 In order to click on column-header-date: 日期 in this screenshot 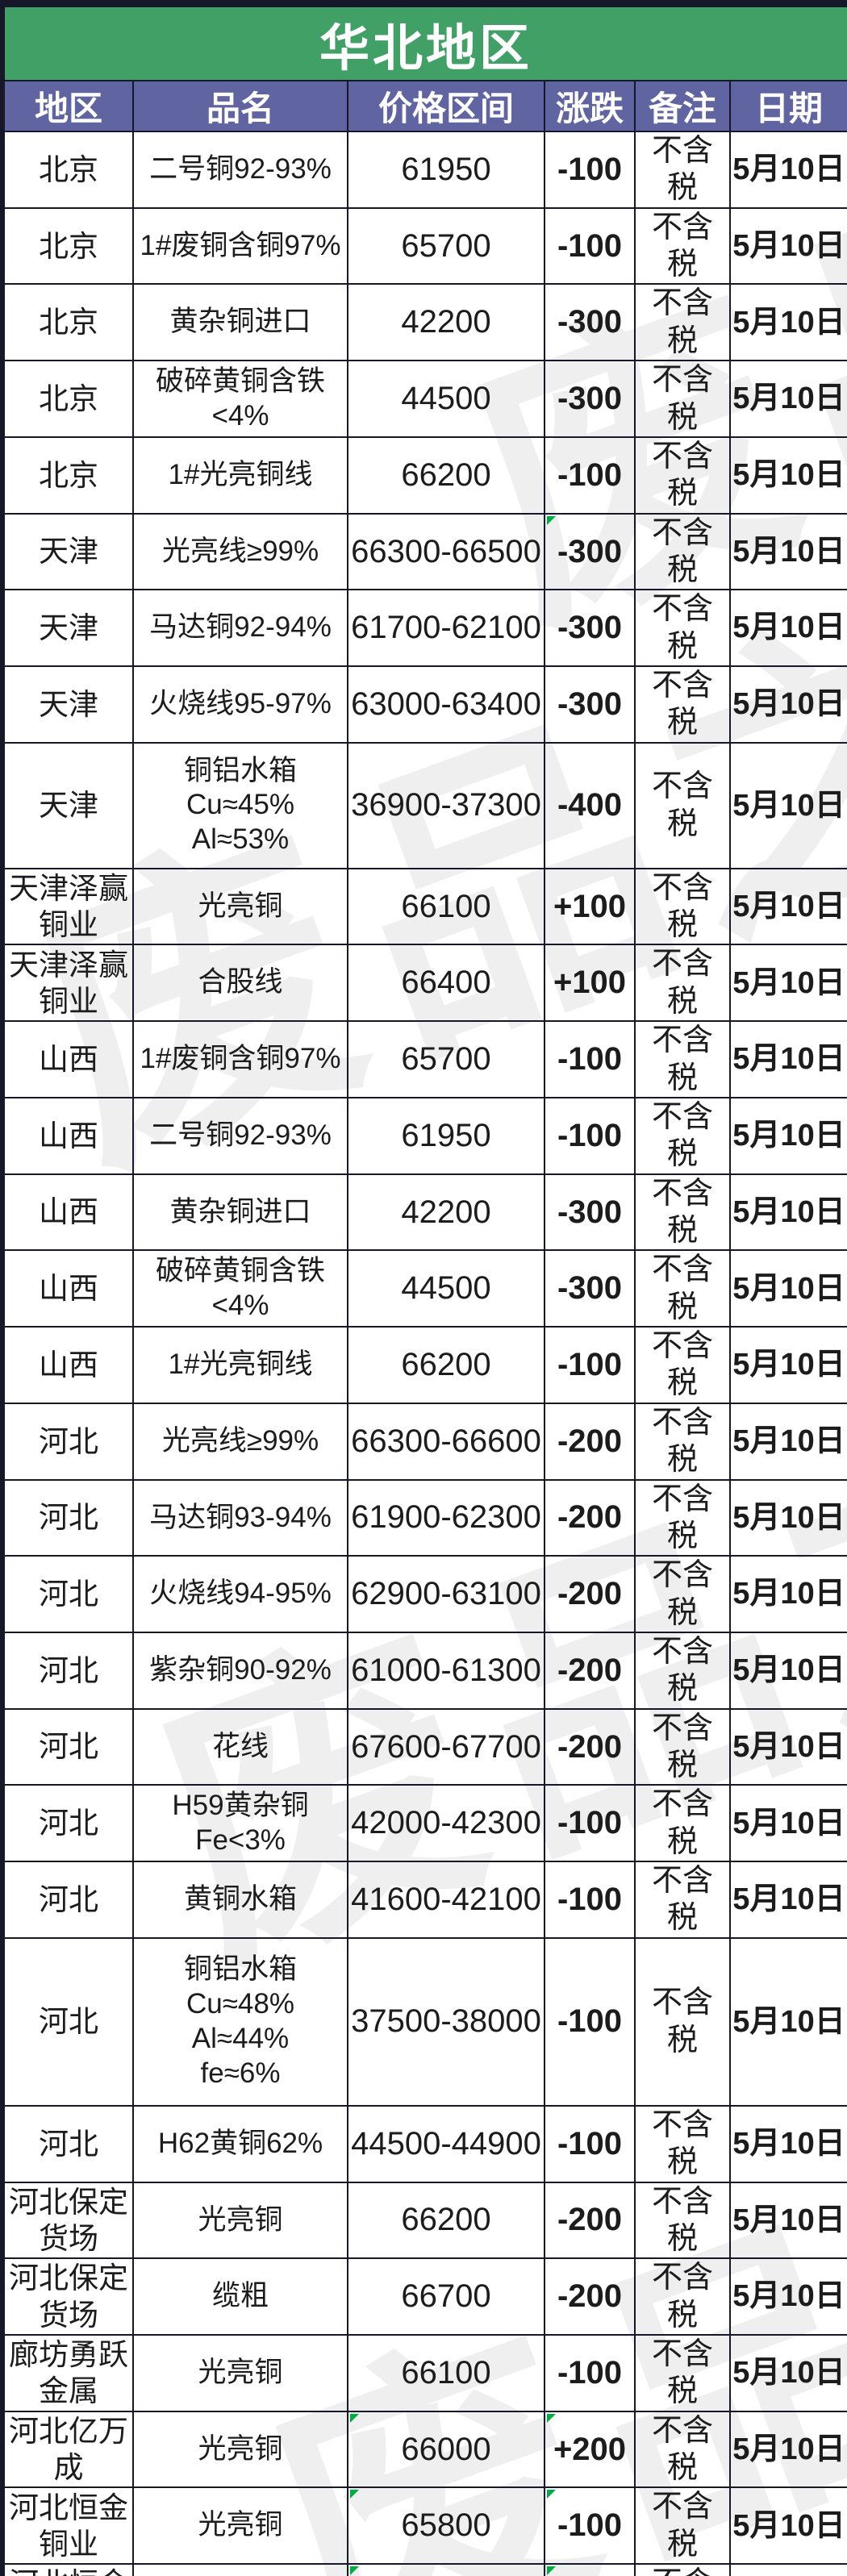, I will do `click(787, 106)`.